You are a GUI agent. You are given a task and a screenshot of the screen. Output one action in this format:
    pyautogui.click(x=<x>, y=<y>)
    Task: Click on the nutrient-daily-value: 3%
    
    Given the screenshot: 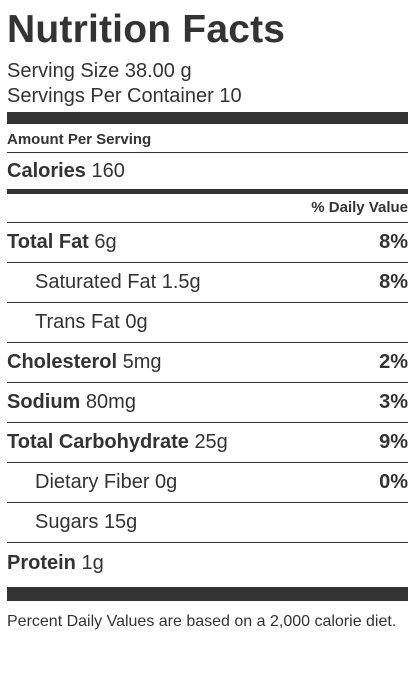 What is the action you would take?
    pyautogui.click(x=393, y=402)
    